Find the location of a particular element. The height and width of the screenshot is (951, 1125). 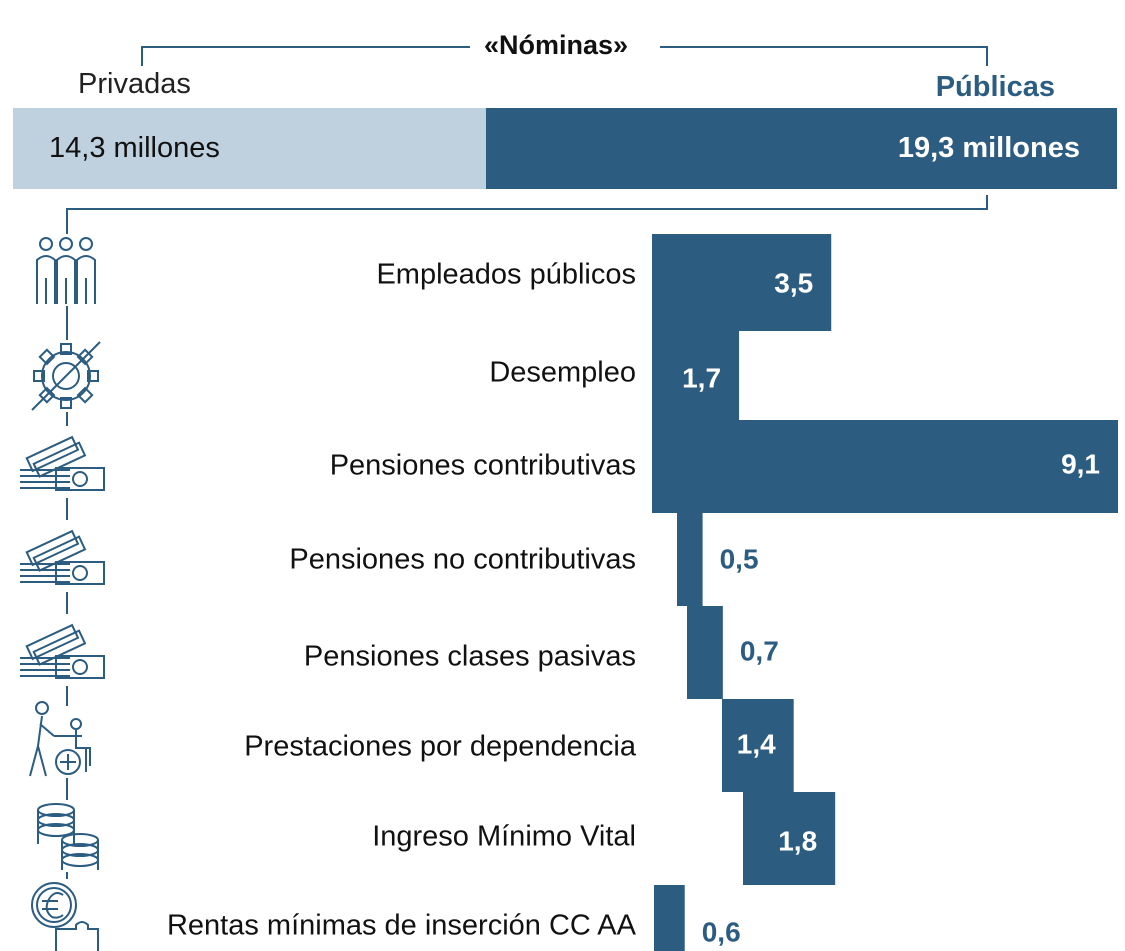

coin-stack-icon is located at coordinates (66, 836).